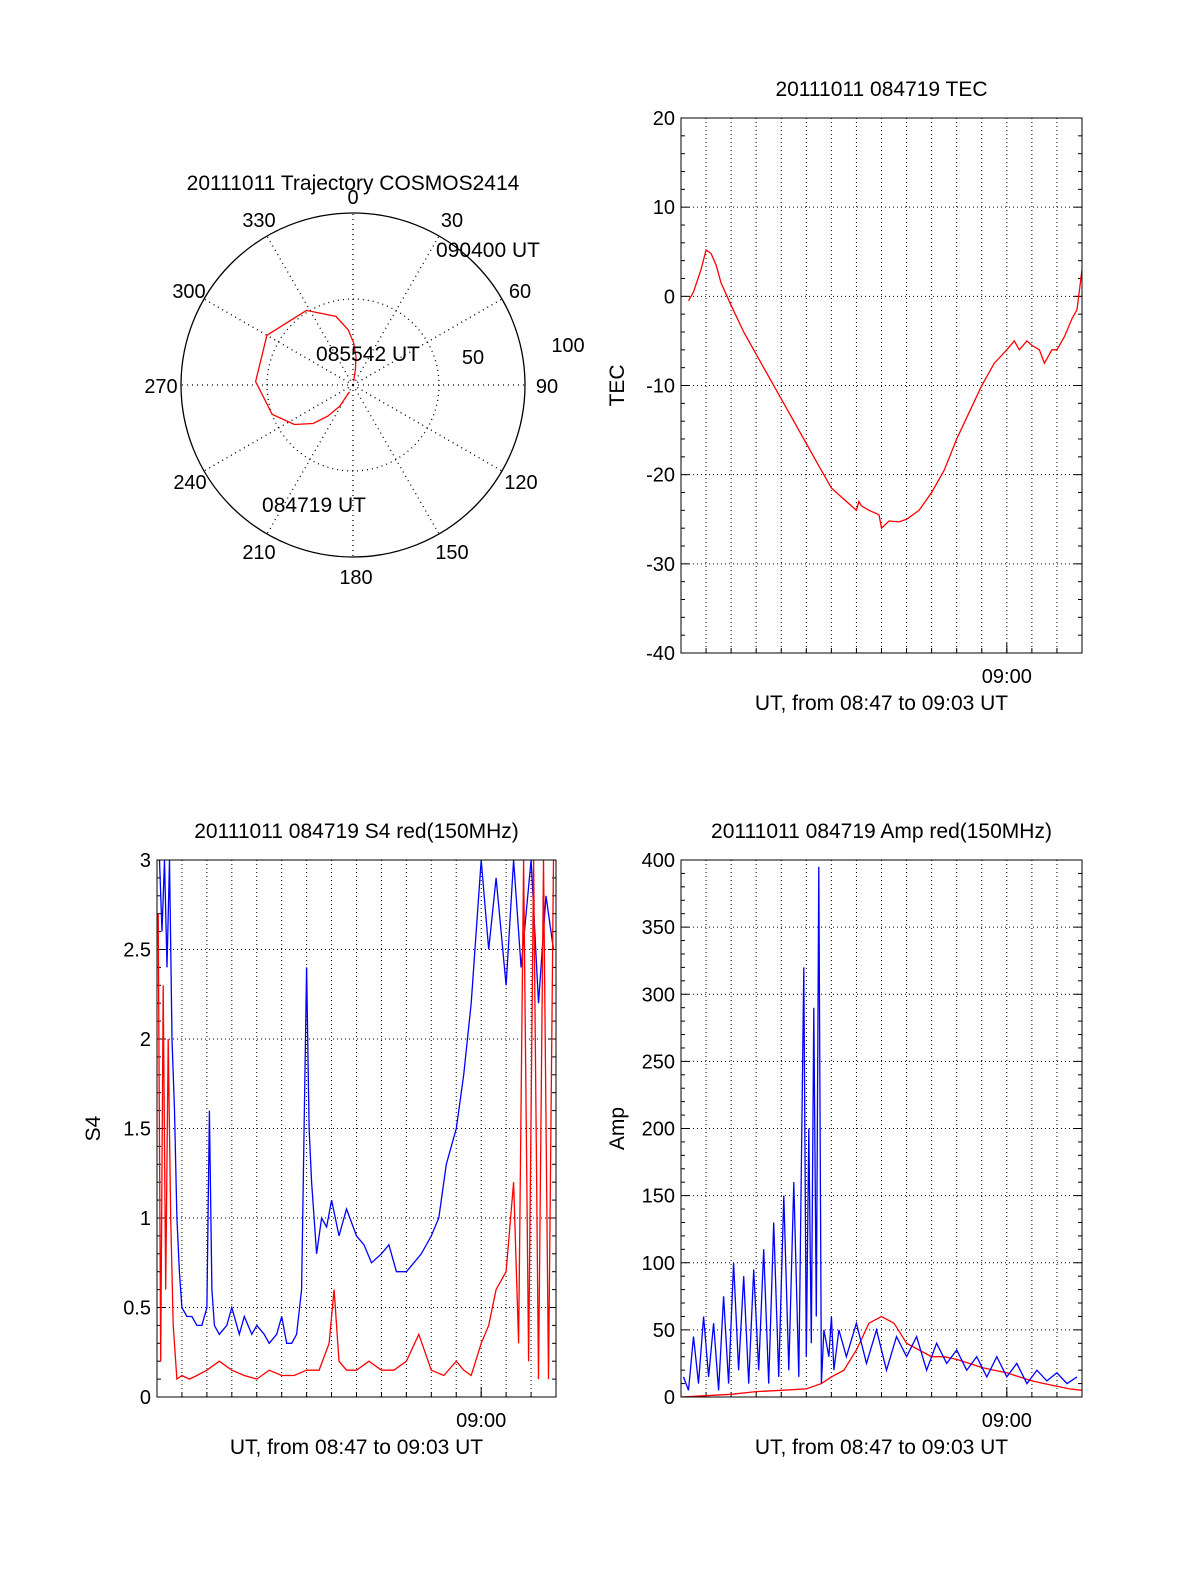 This screenshot has height=1575, width=1200. What do you see at coordinates (547, 387) in the screenshot?
I see `angle-label: 90` at bounding box center [547, 387].